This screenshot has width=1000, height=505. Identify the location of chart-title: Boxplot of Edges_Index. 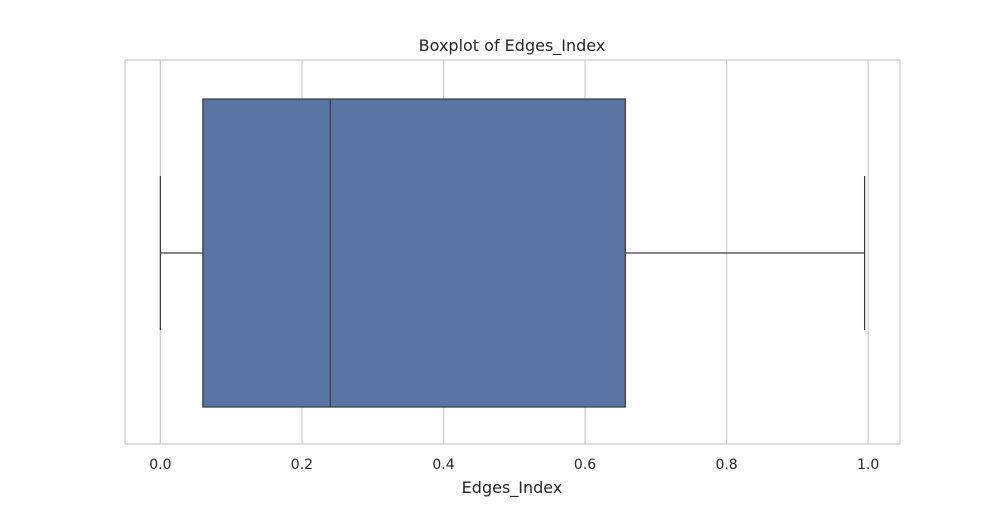
(512, 46).